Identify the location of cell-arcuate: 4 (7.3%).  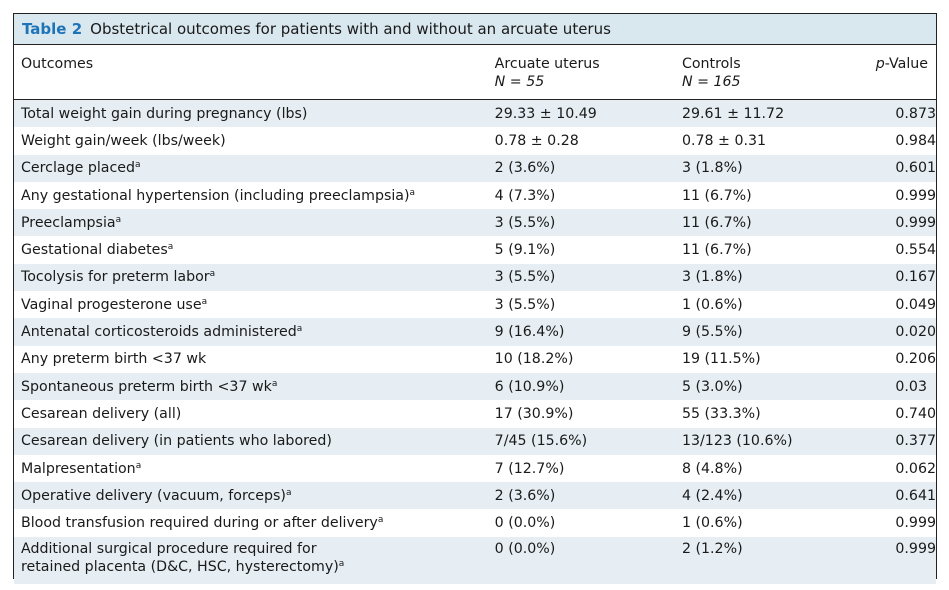
(581, 195).